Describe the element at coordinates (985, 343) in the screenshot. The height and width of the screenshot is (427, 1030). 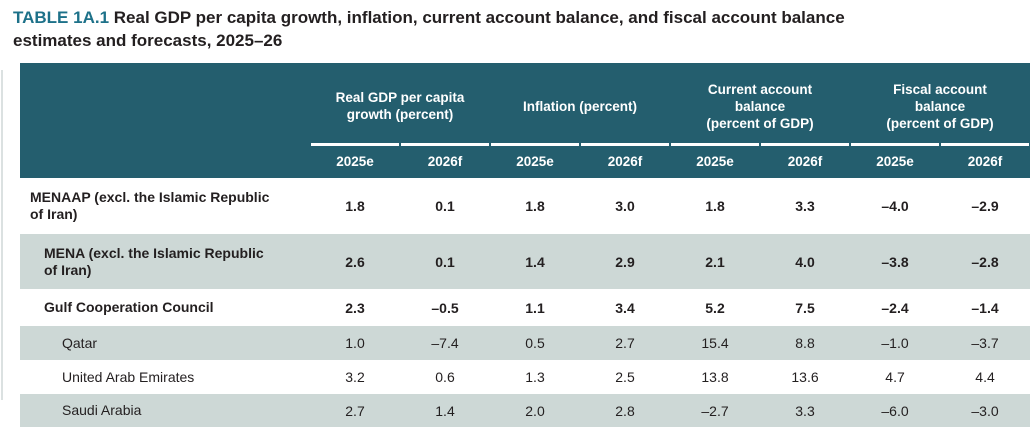
I see `value-cell: –3.7` at that location.